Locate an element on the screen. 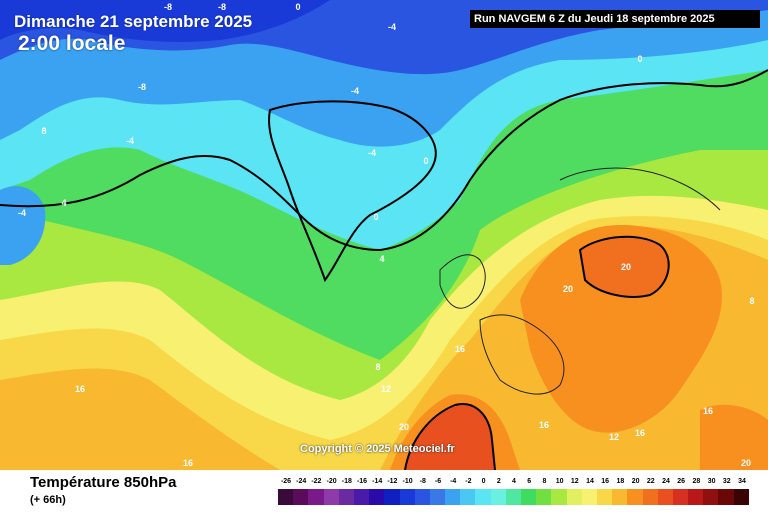 This screenshot has height=512, width=768. legend-tick-label: 18 is located at coordinates (620, 481).